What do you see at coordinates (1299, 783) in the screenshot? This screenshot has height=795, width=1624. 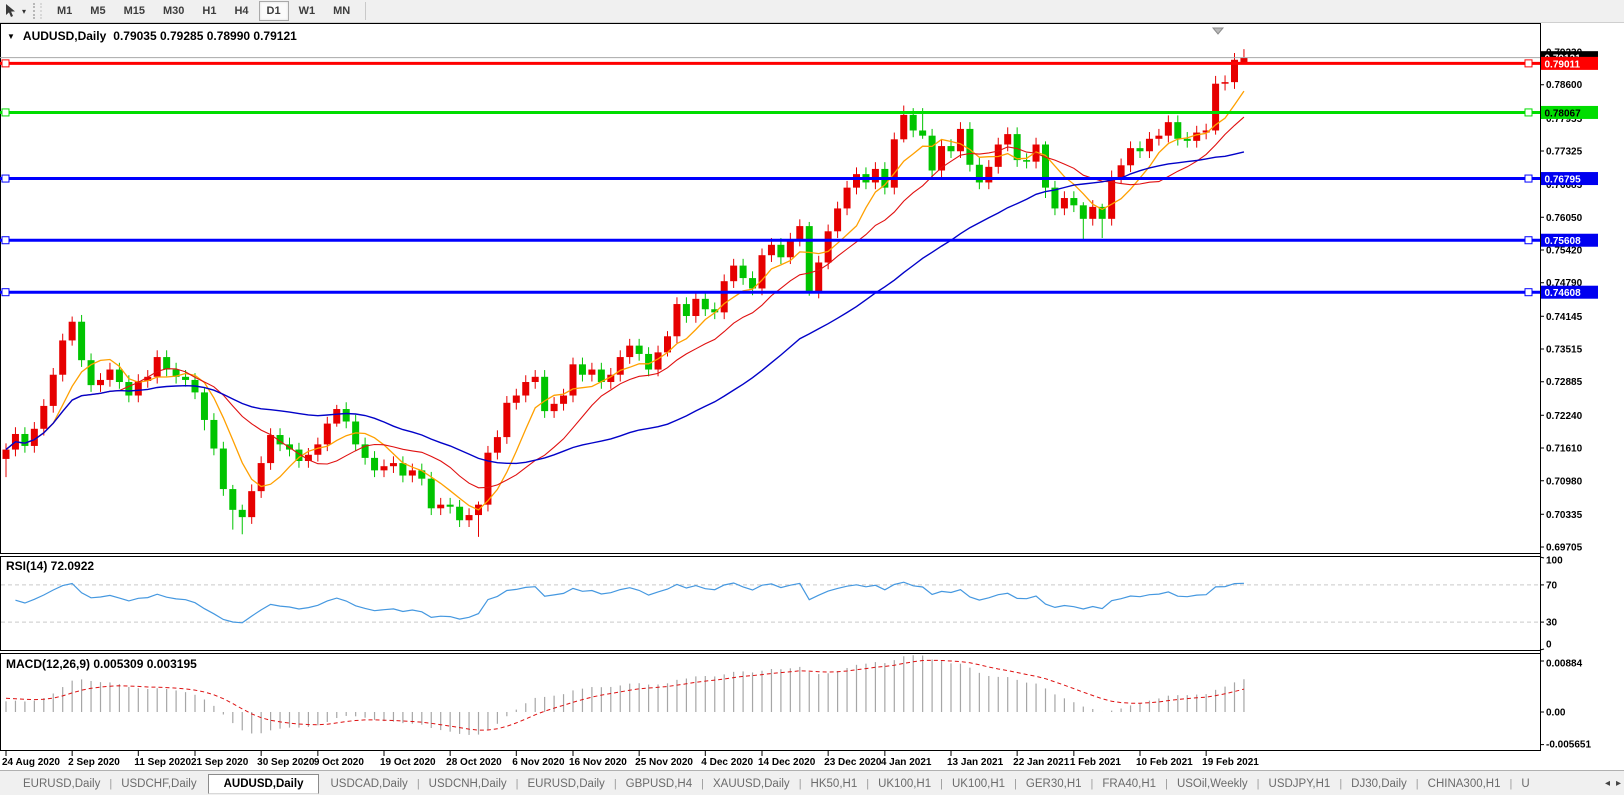 I see `symbol-tab-usdjpy-h1: USDJPY,H1` at bounding box center [1299, 783].